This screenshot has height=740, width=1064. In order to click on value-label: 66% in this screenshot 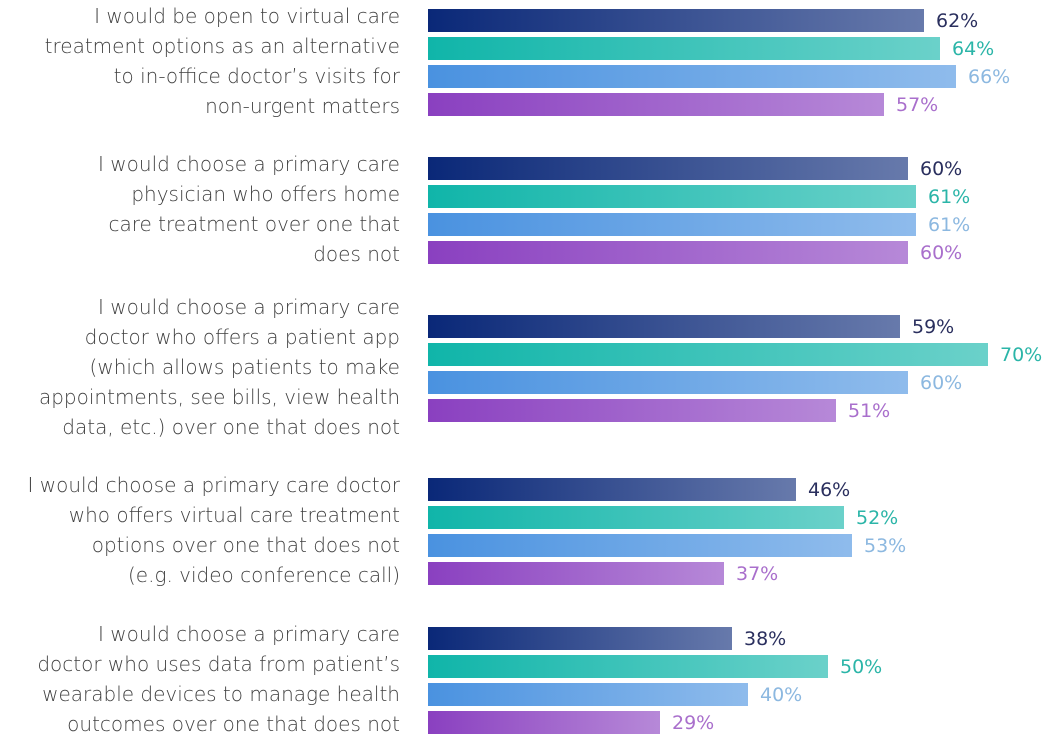, I will do `click(989, 77)`.